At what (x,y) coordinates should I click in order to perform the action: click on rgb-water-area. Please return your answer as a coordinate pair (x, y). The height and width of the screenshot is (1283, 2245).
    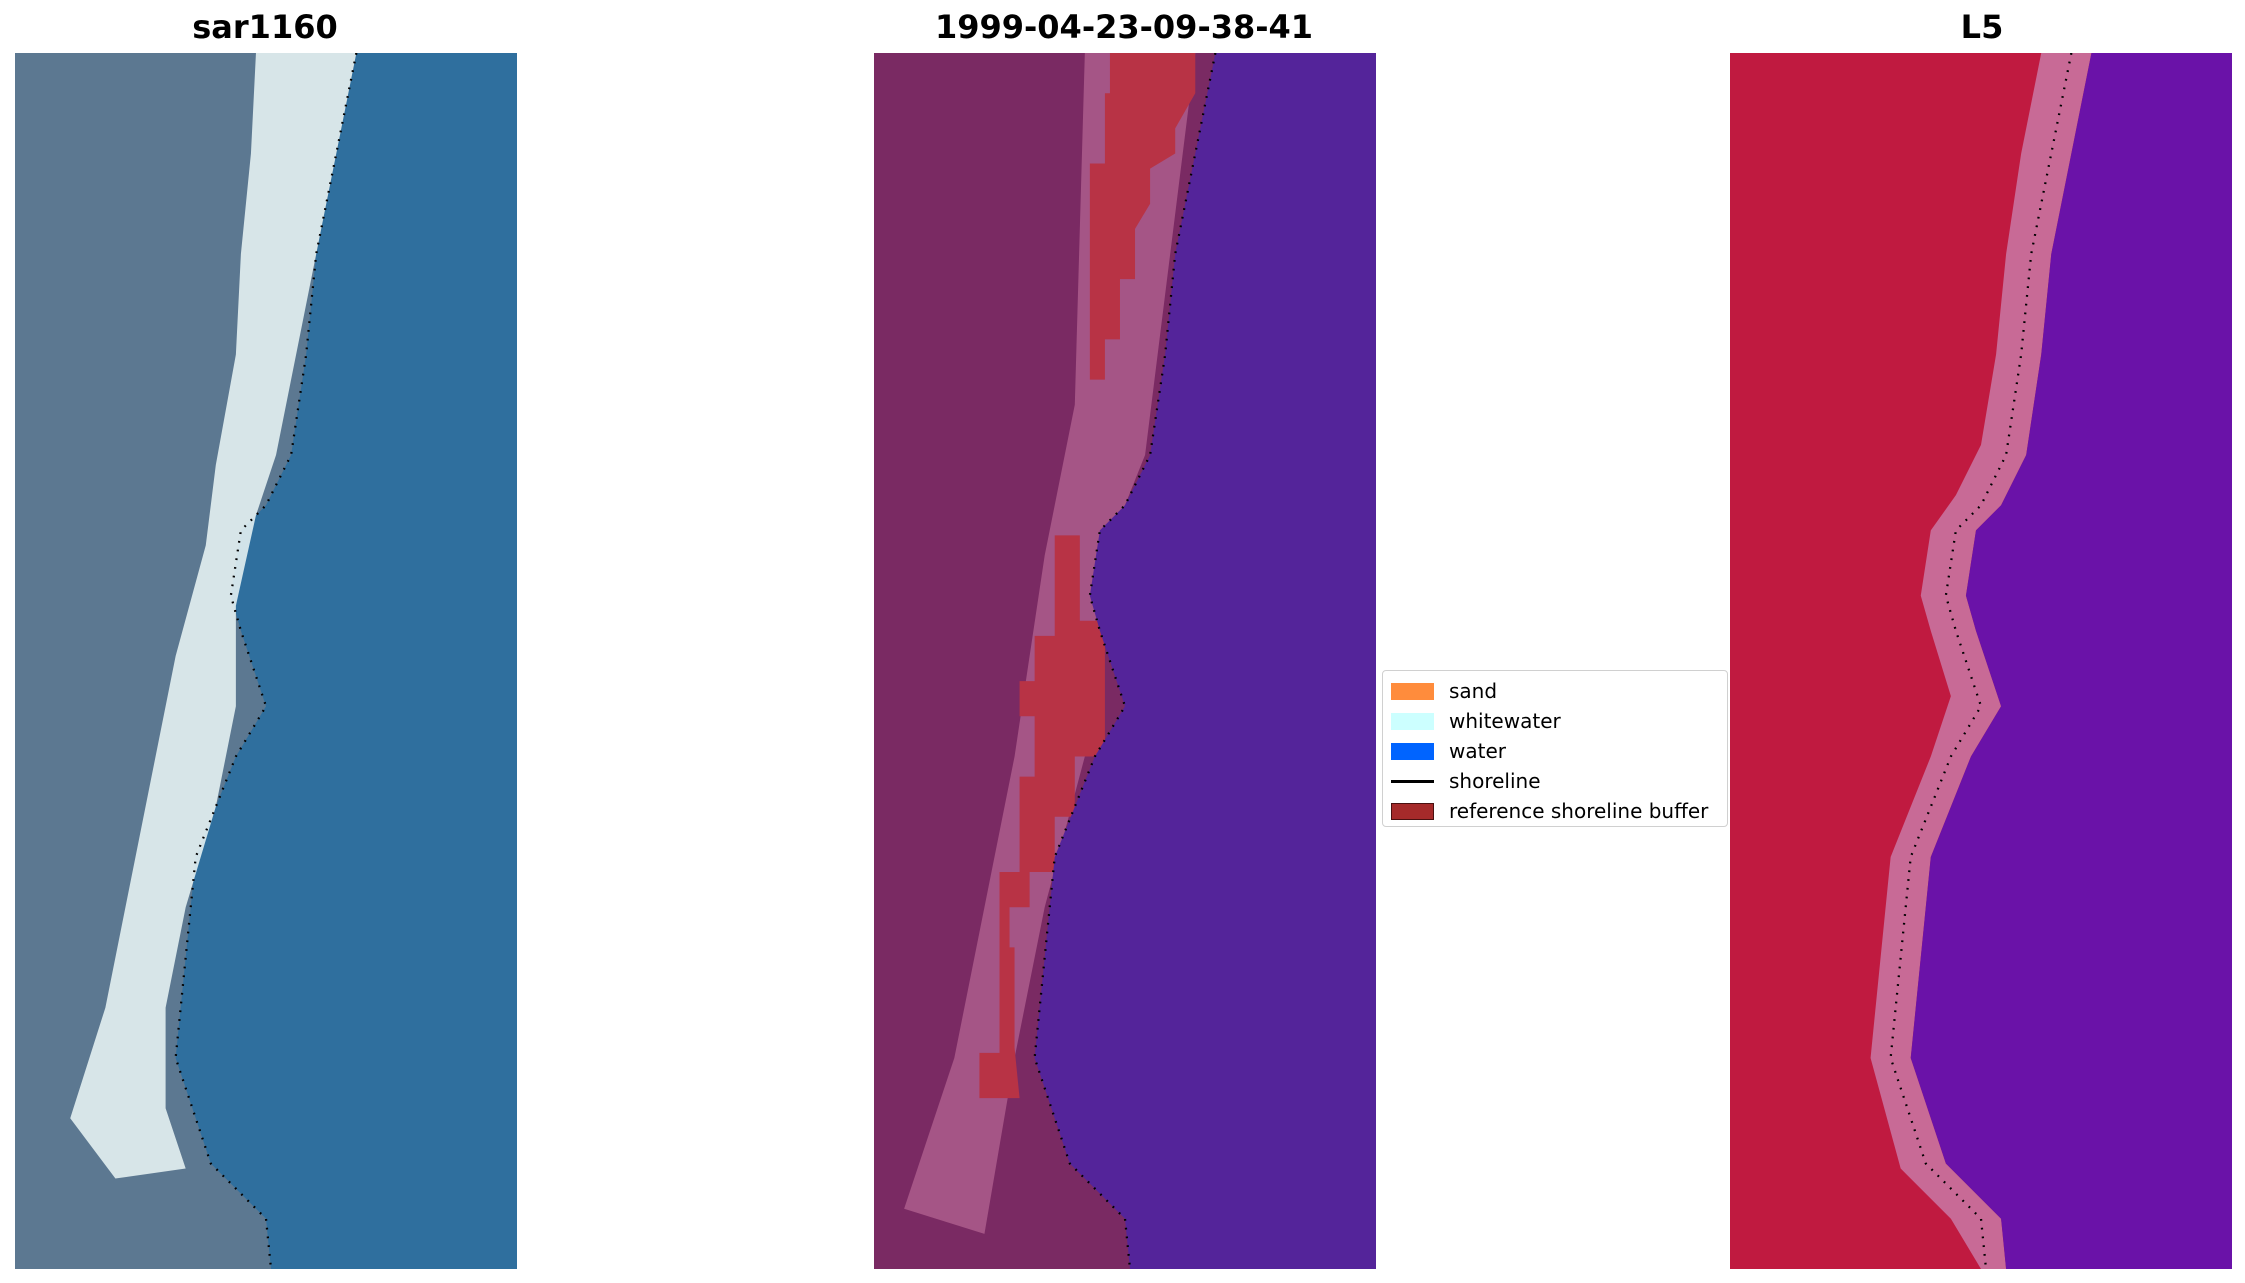
    Looking at the image, I should click on (346, 661).